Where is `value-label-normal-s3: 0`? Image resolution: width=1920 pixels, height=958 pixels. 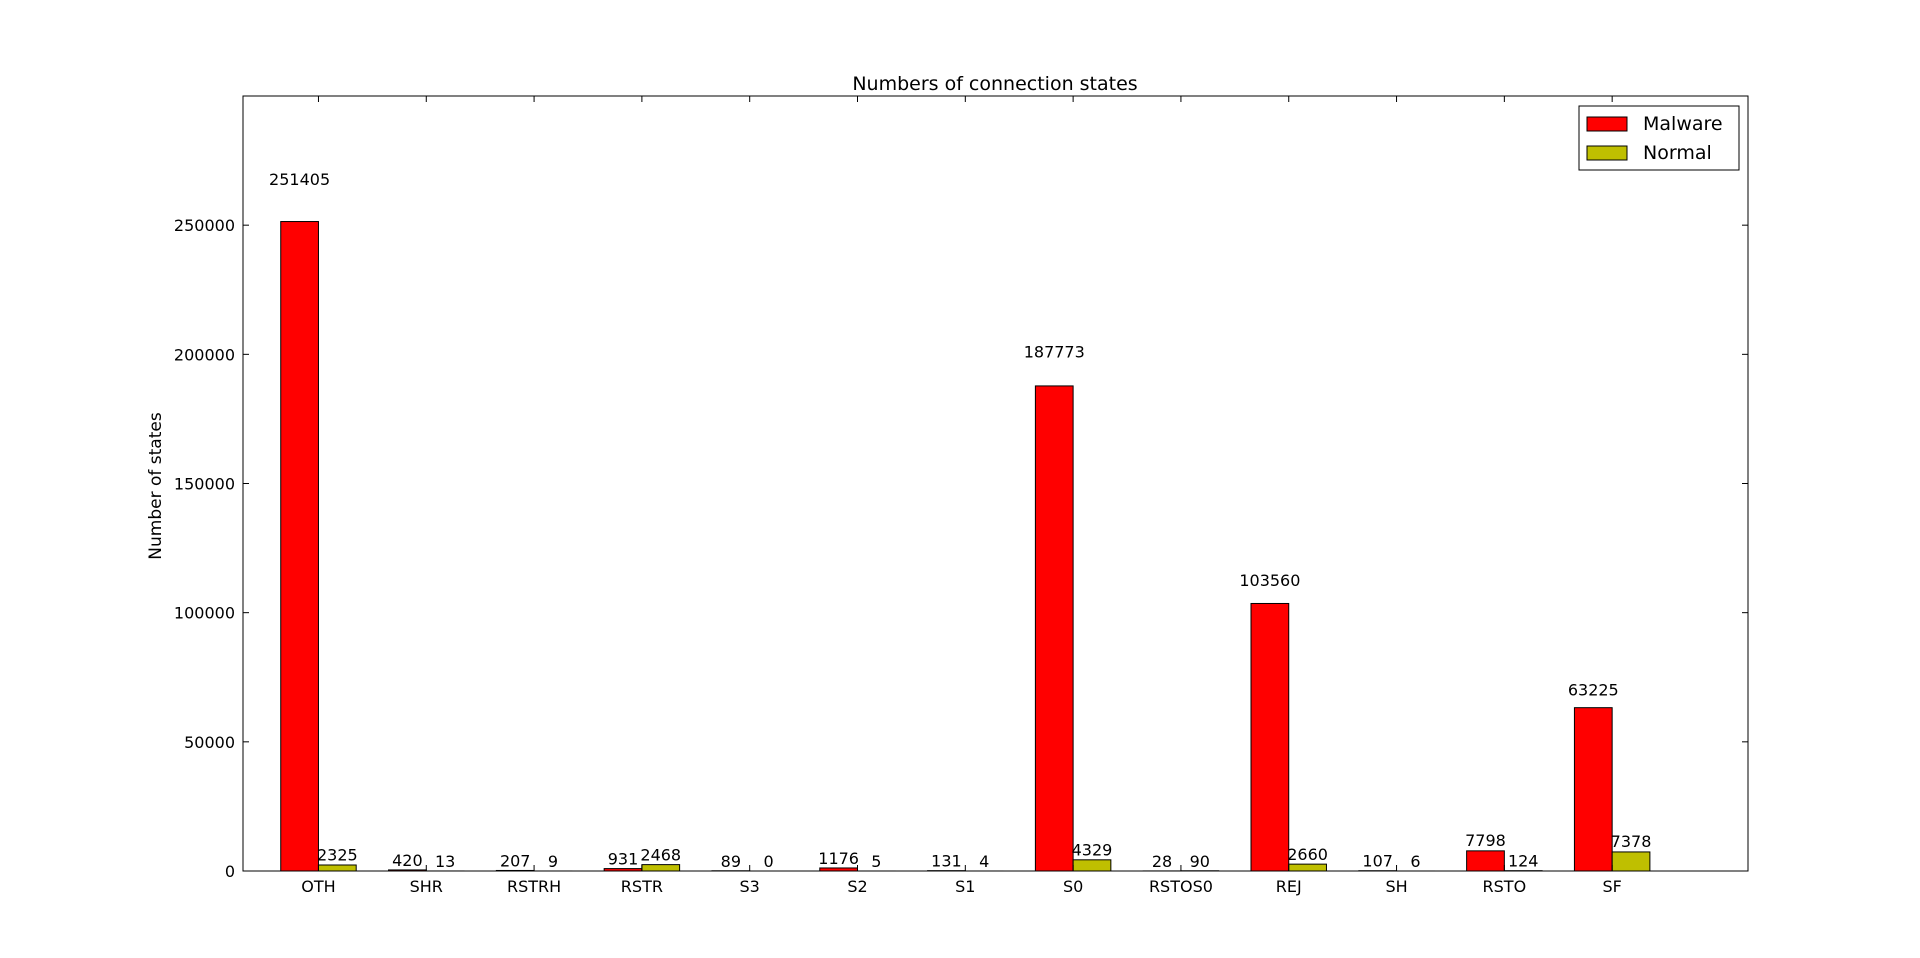 value-label-normal-s3: 0 is located at coordinates (768, 861).